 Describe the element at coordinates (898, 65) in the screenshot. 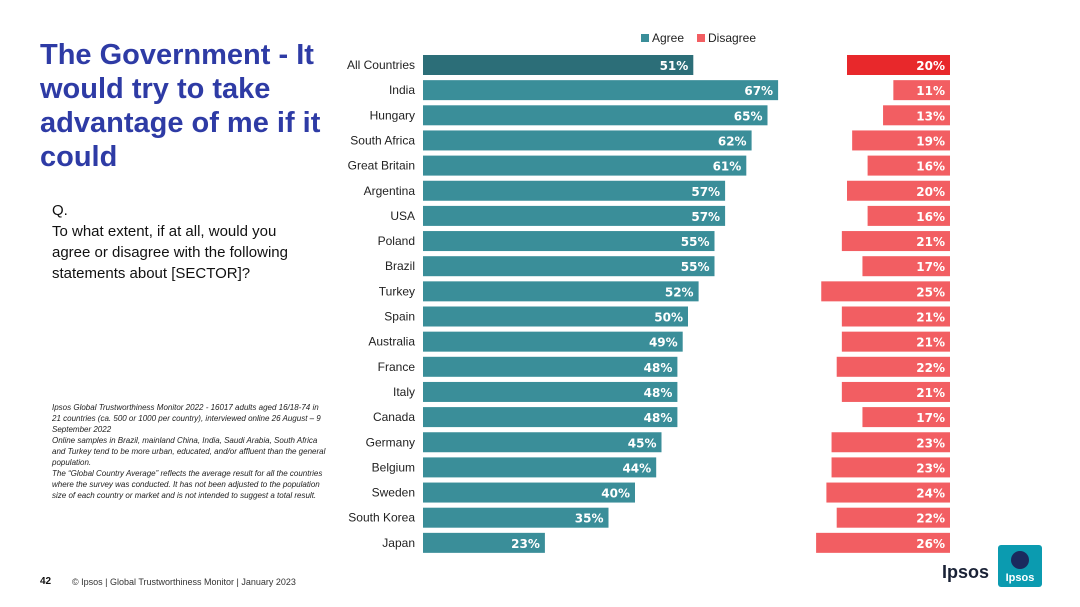

I see `disagree-bar-all-countries` at that location.